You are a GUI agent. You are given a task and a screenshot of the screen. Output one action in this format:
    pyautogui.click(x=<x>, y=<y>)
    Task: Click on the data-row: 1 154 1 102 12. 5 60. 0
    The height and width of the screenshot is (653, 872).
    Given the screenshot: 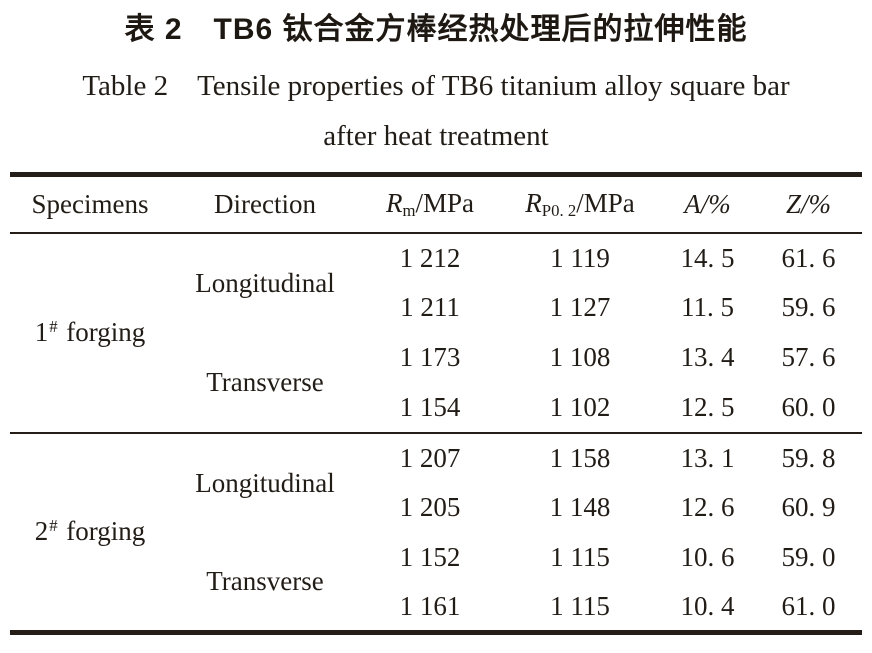 What is the action you would take?
    pyautogui.click(x=436, y=408)
    